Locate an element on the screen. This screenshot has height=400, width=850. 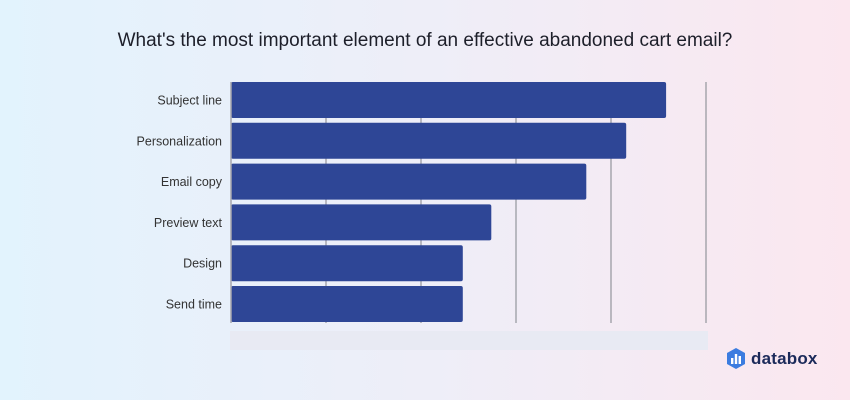
axis-track is located at coordinates (469, 340).